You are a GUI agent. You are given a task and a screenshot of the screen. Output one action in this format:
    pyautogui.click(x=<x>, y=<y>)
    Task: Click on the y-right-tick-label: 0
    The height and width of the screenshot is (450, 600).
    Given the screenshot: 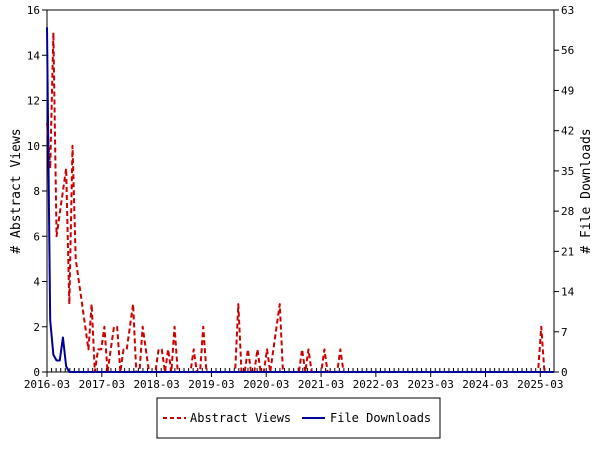 What is the action you would take?
    pyautogui.click(x=564, y=372)
    